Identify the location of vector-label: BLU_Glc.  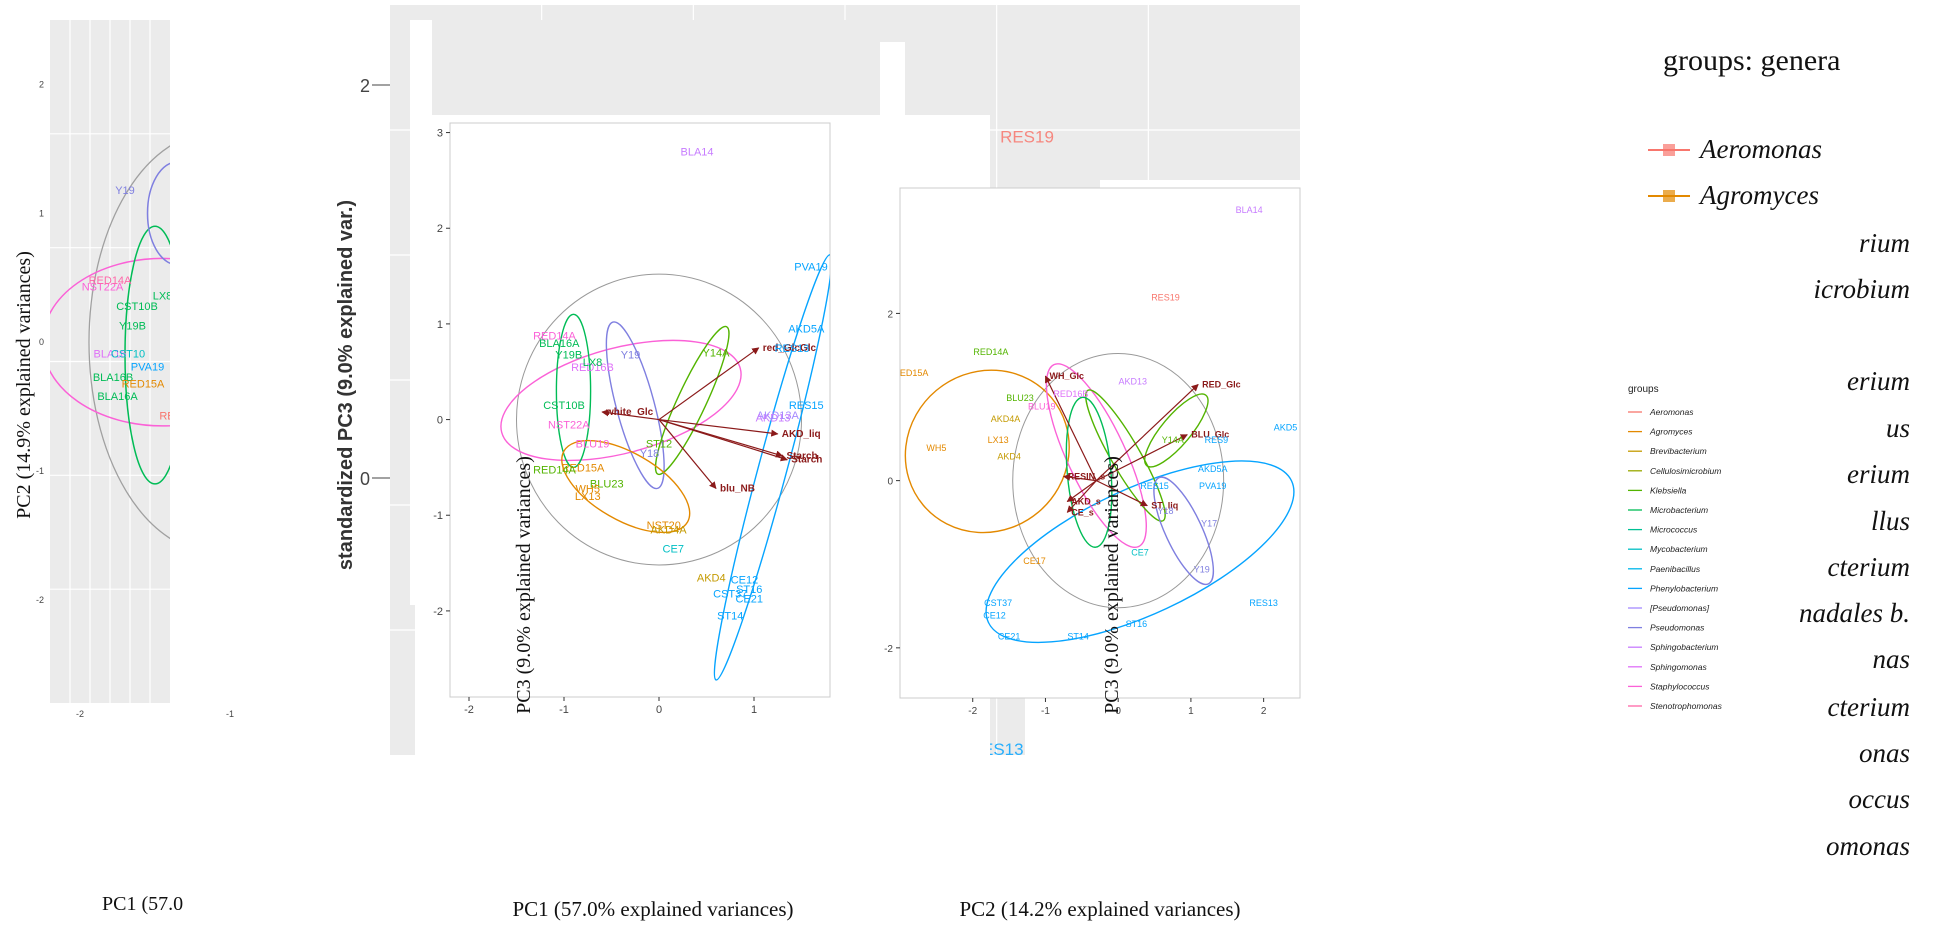
(1210, 435).